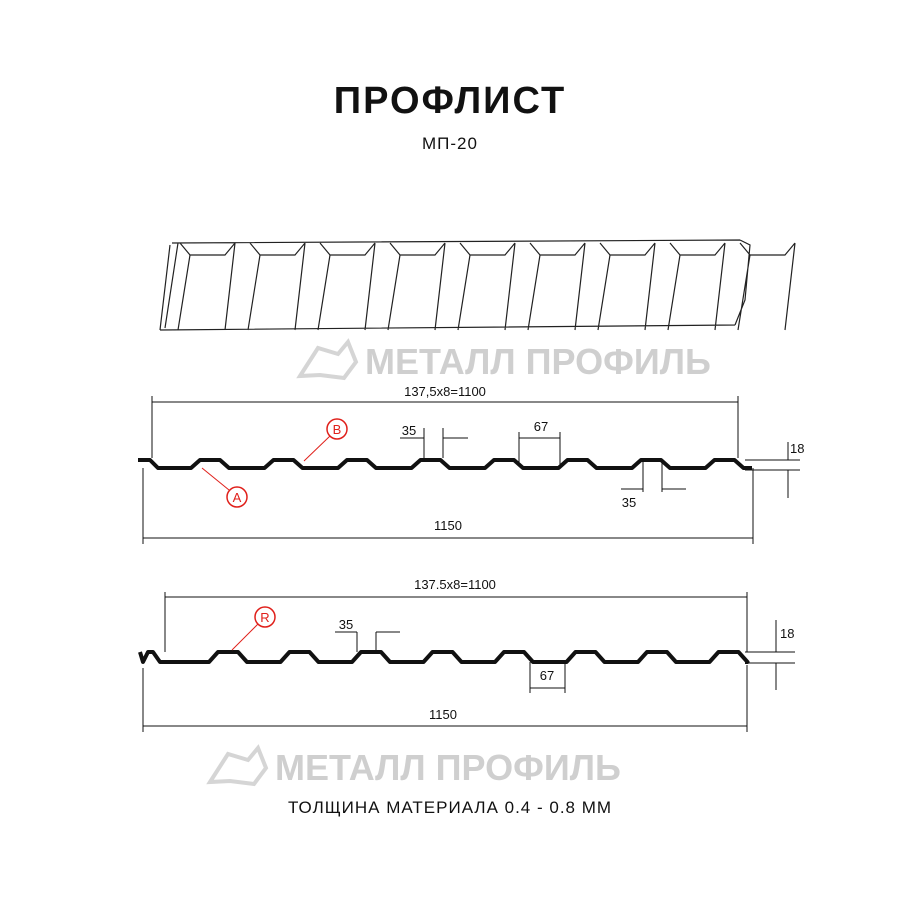 The height and width of the screenshot is (900, 900). Describe the element at coordinates (450, 807) in the screenshot. I see `material-thickness-note: ТОЛЩИНА МАТЕРИАЛА 0.4 - 0.8 ММ` at that location.